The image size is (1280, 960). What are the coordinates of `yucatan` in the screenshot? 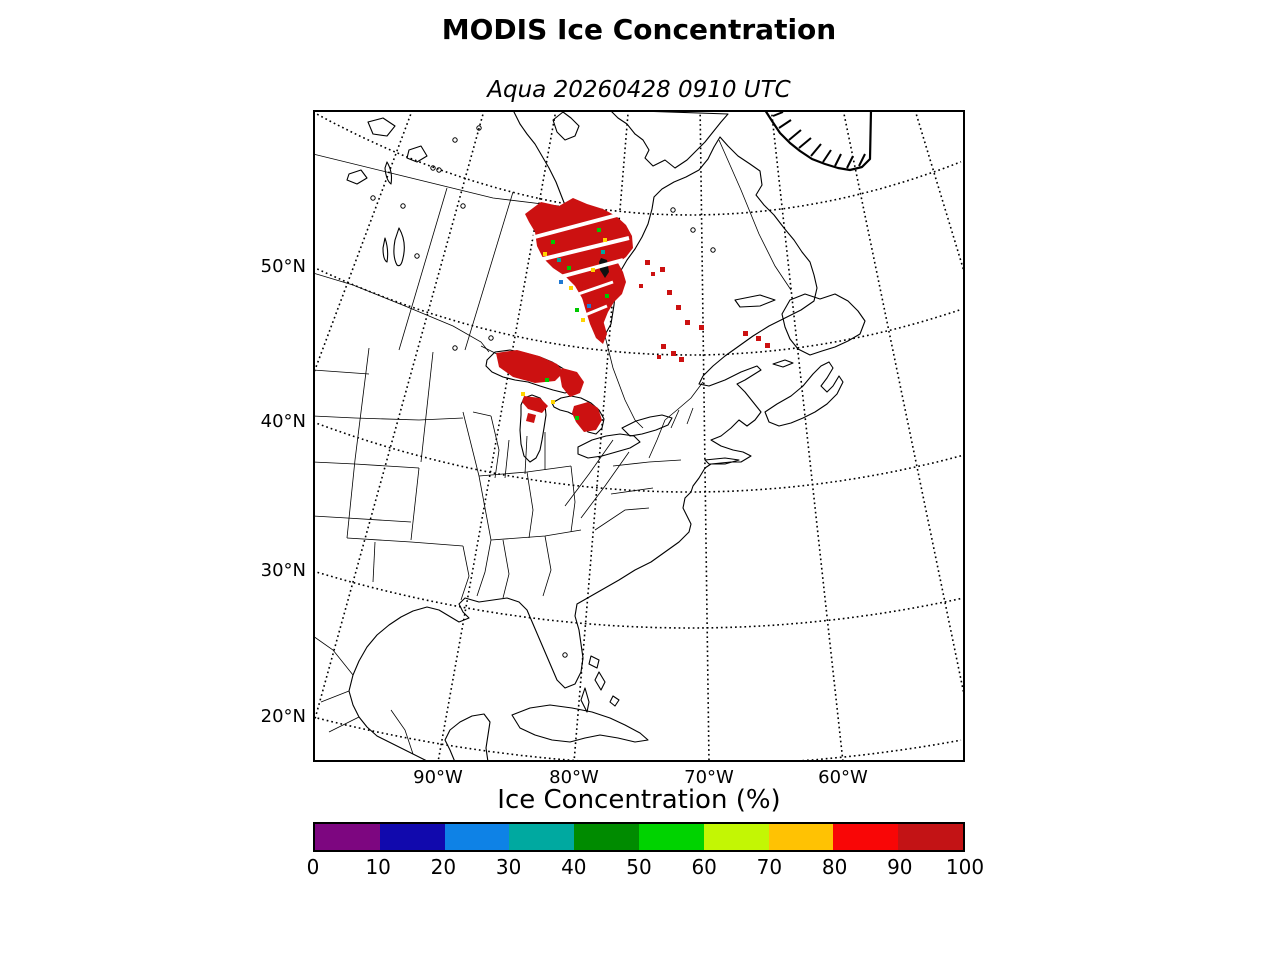 It's located at (467, 738).